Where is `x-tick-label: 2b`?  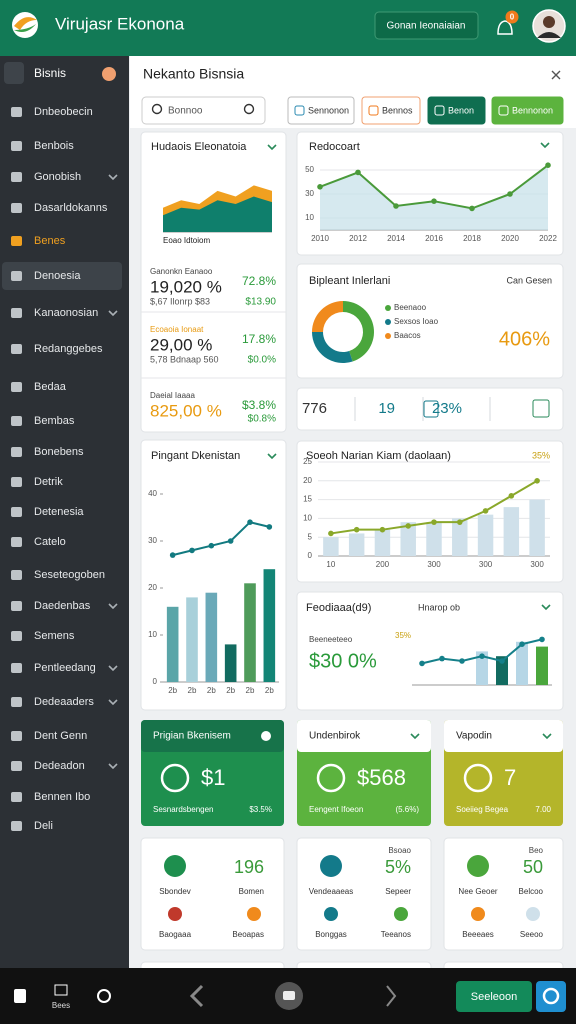
x-tick-label: 2b is located at coordinates (172, 690).